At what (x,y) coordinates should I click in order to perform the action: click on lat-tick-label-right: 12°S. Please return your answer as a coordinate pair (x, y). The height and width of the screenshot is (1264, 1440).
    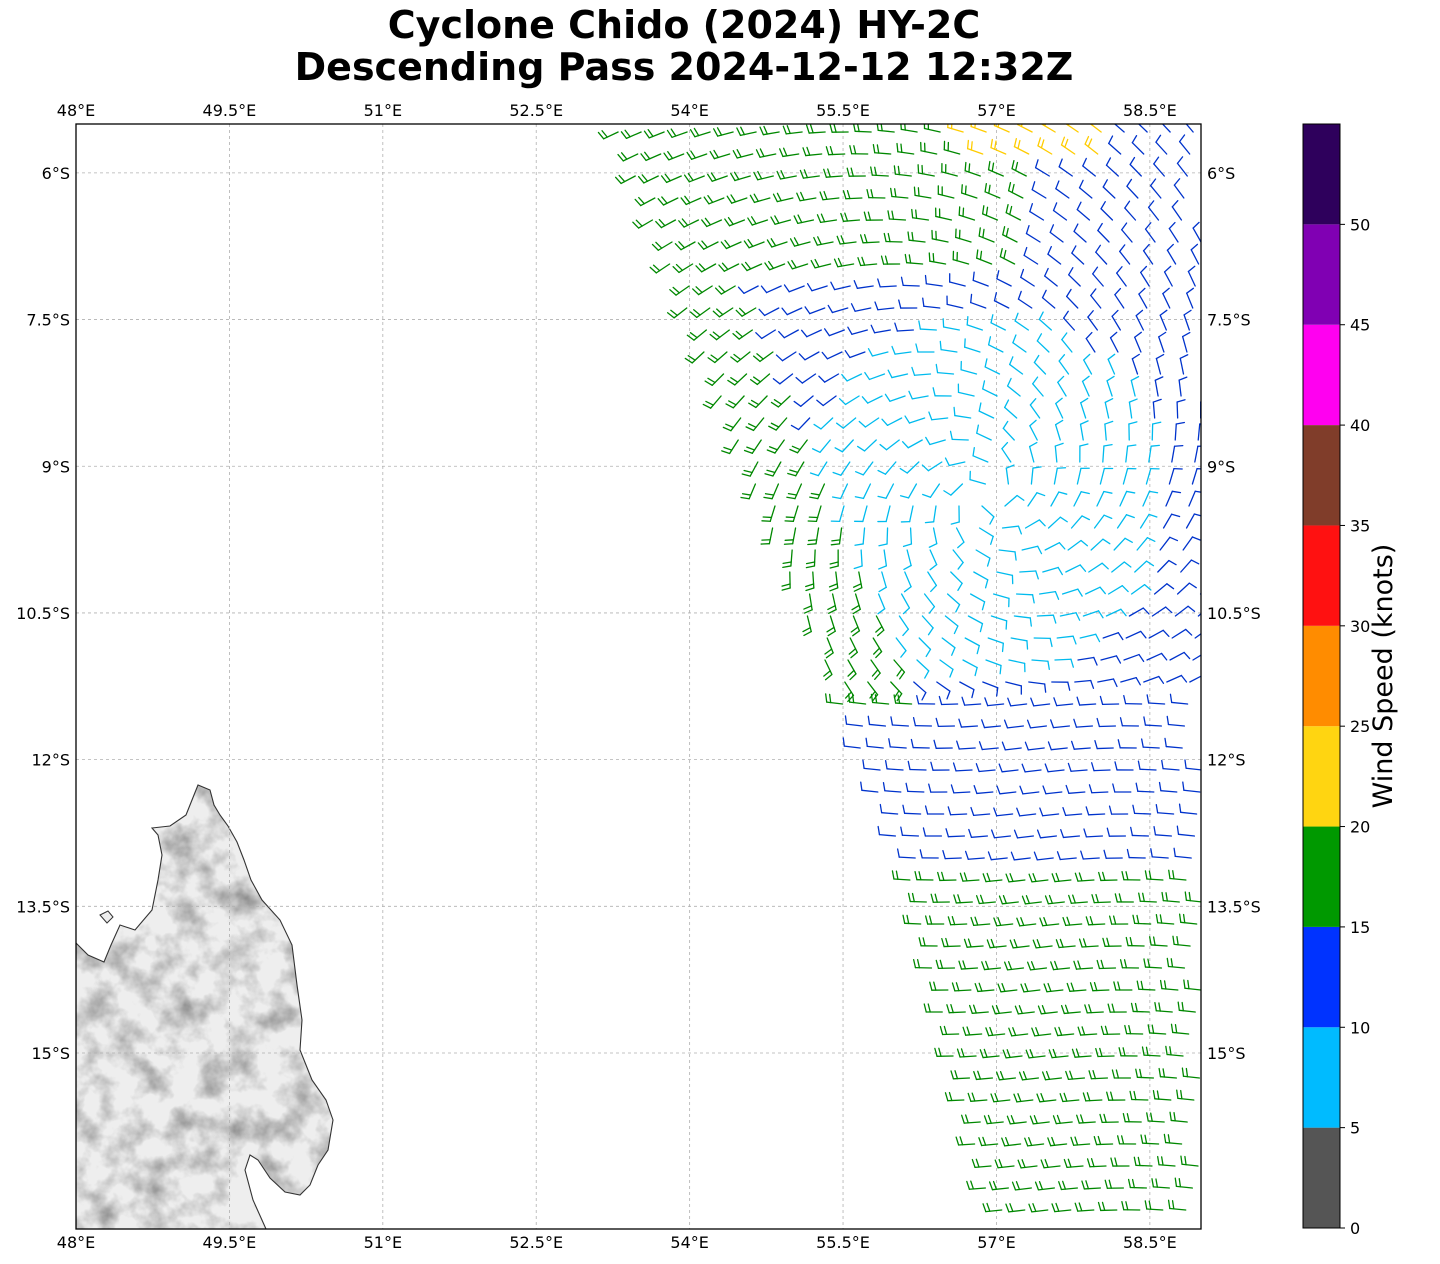
    Looking at the image, I should click on (1226, 760).